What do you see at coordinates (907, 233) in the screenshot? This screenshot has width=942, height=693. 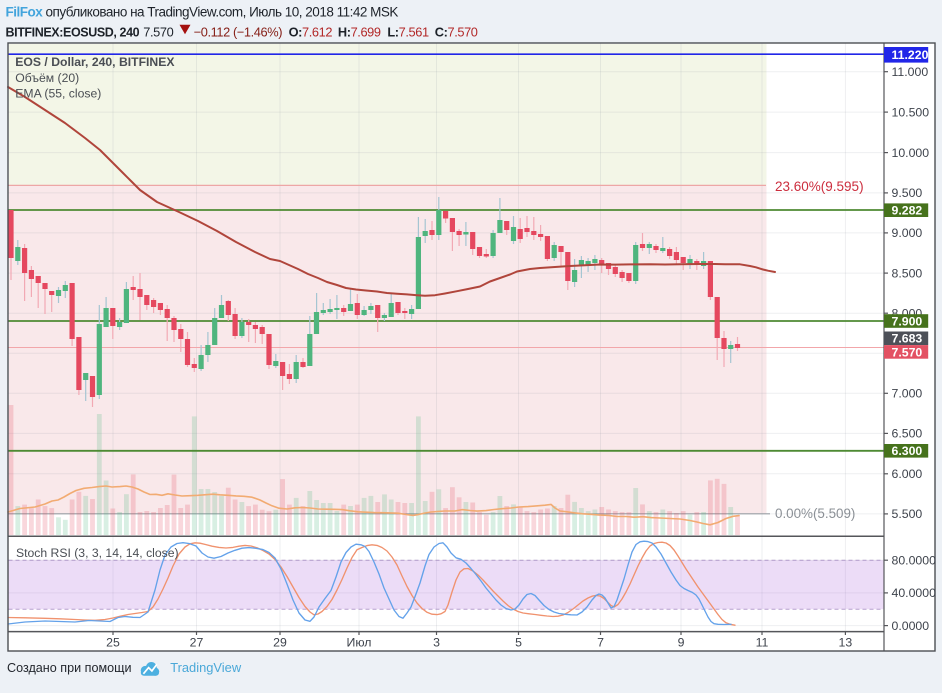 I see `svg-text: 9.000` at bounding box center [907, 233].